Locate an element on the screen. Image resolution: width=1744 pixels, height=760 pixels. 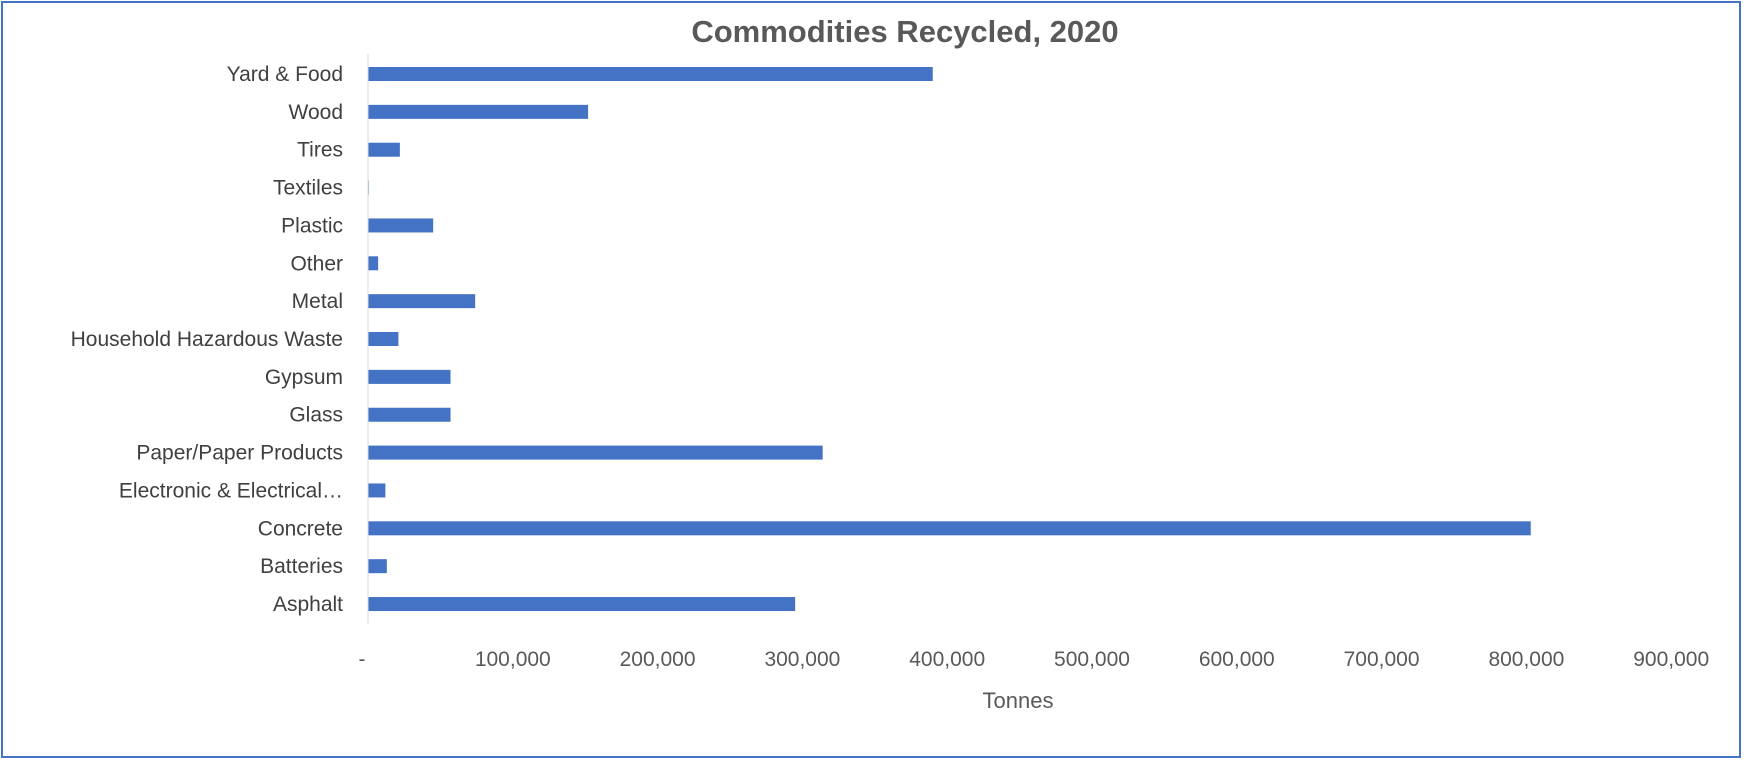
category-label: Other is located at coordinates (316, 263).